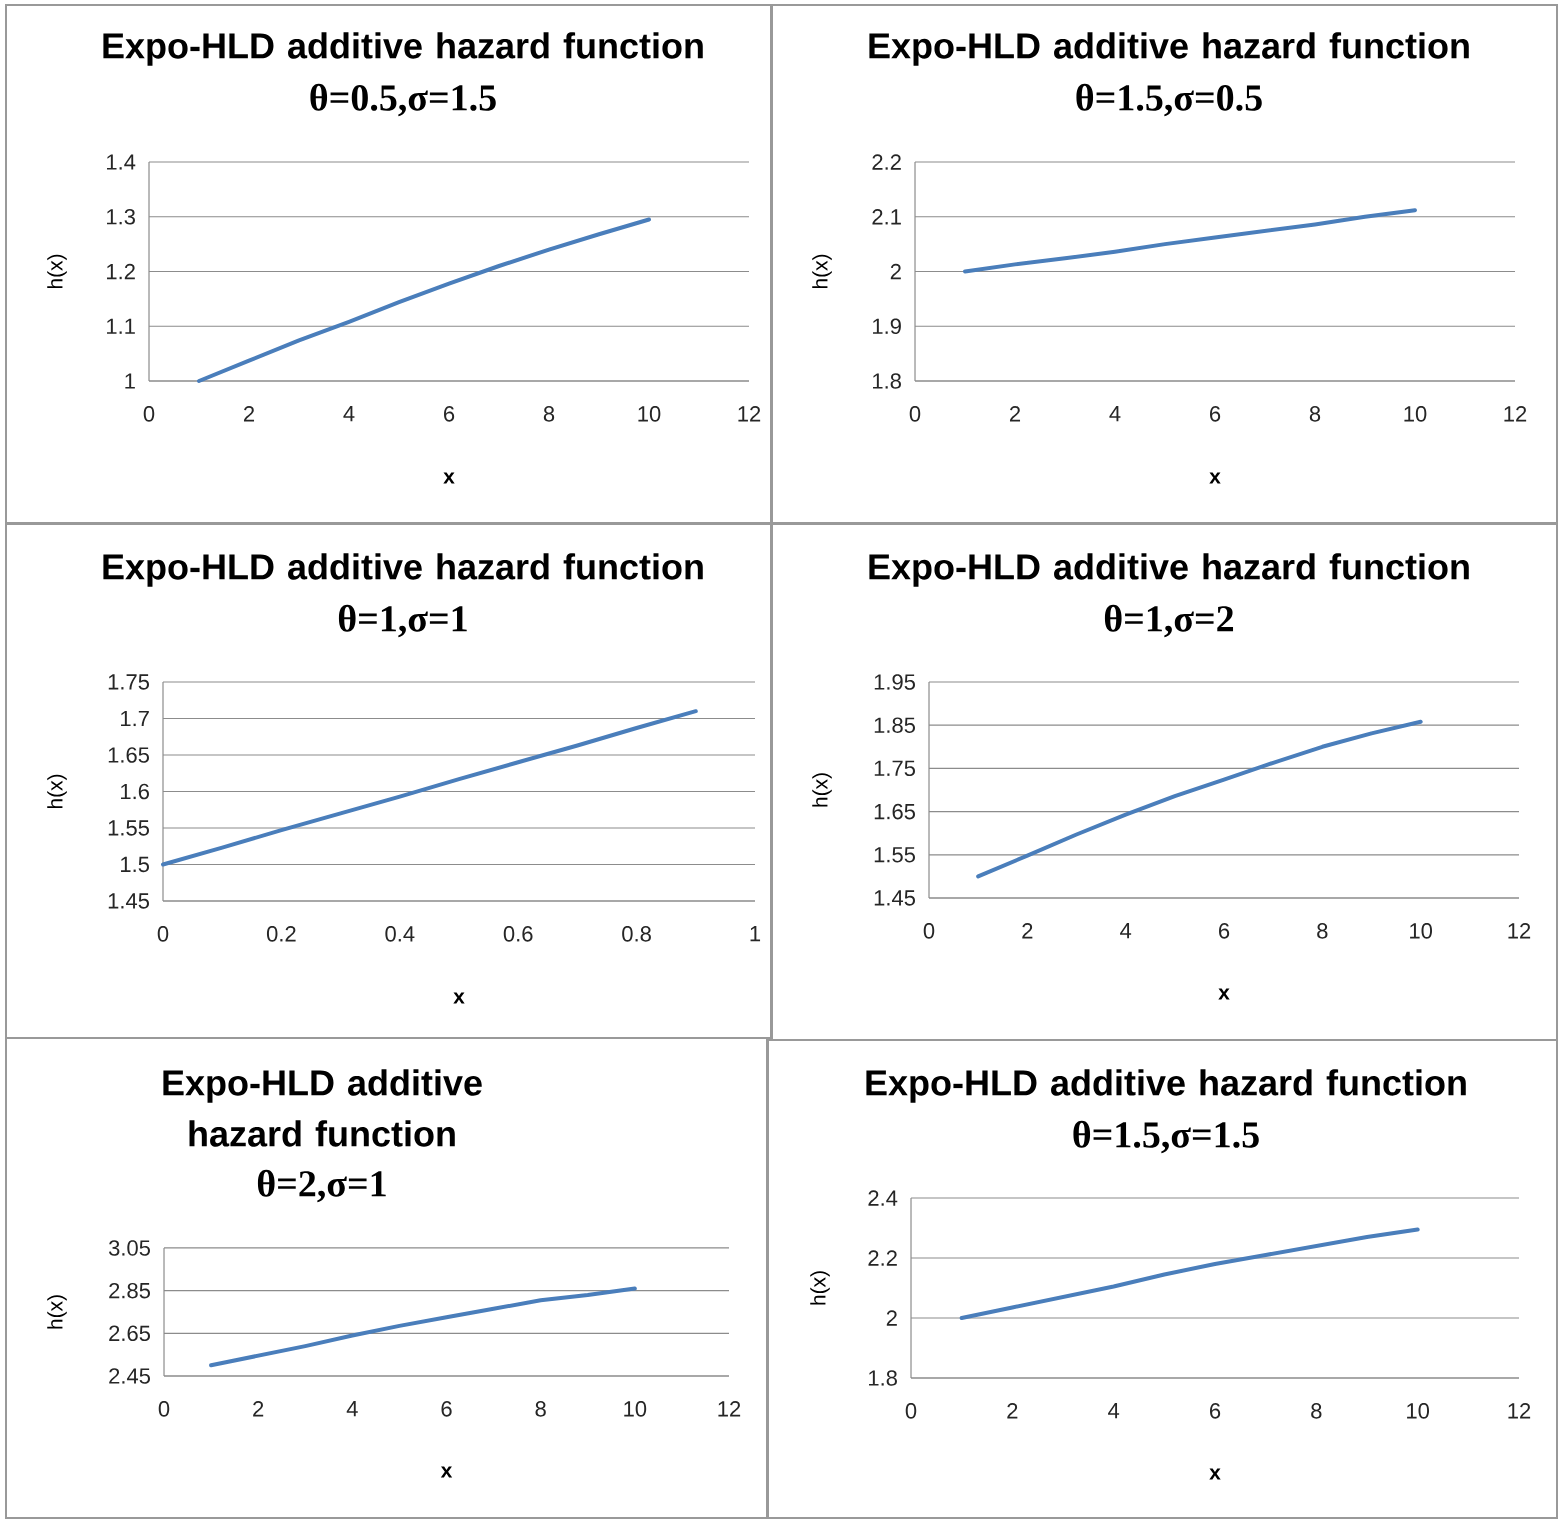 The height and width of the screenshot is (1520, 1559). Describe the element at coordinates (121, 216) in the screenshot. I see `y-tick-label: 1.3` at that location.